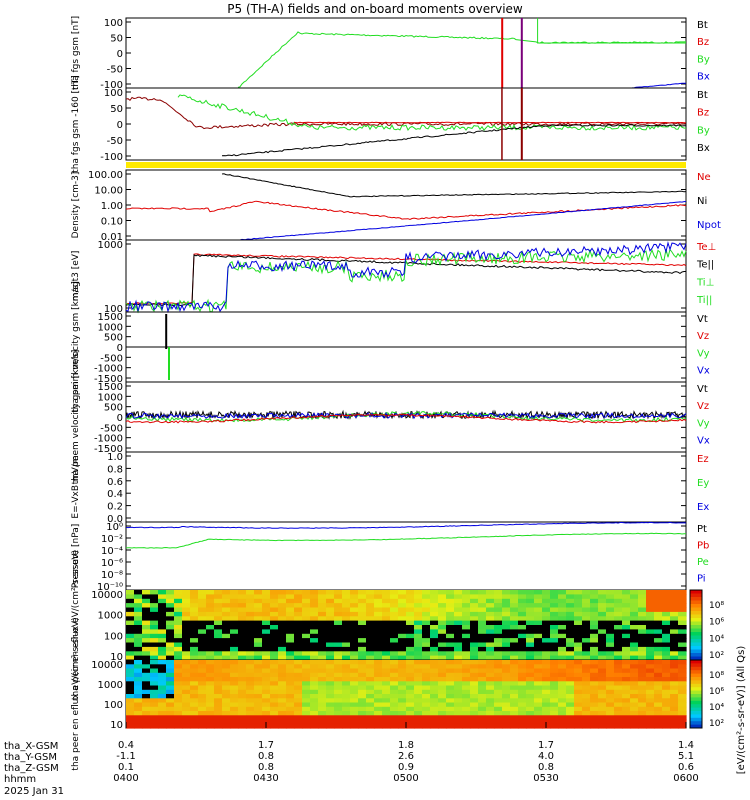  Describe the element at coordinates (112, 551) in the screenshot. I see `y-tick-label: 10⁻⁴` at that location.